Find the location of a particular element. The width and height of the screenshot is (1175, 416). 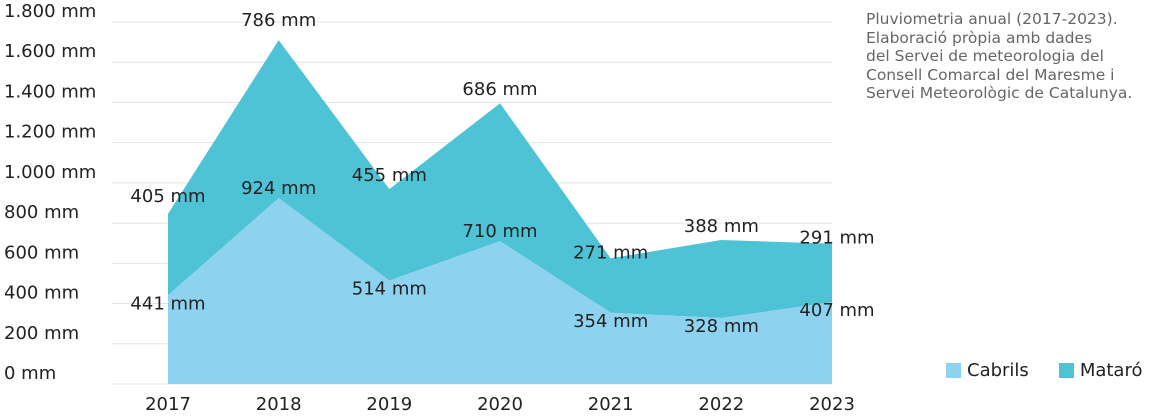

legend-label-cabrils: Cabrils is located at coordinates (998, 370).